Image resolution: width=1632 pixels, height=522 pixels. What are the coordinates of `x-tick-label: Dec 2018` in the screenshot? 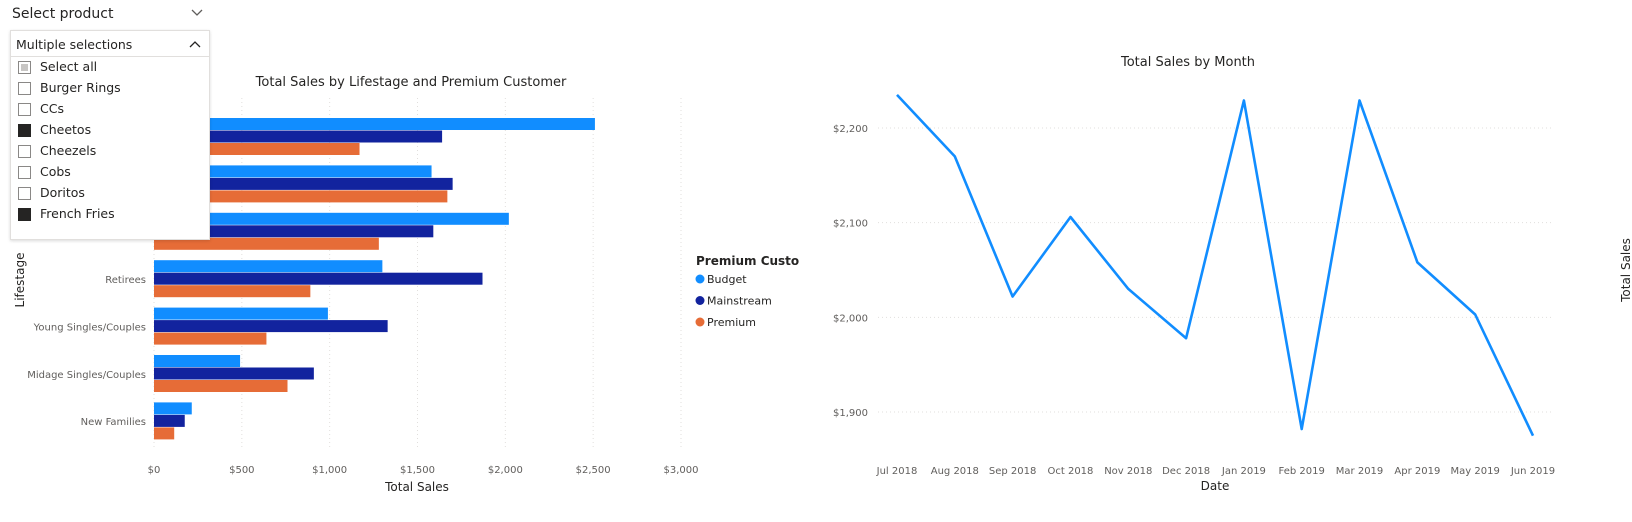 It's located at (1186, 471).